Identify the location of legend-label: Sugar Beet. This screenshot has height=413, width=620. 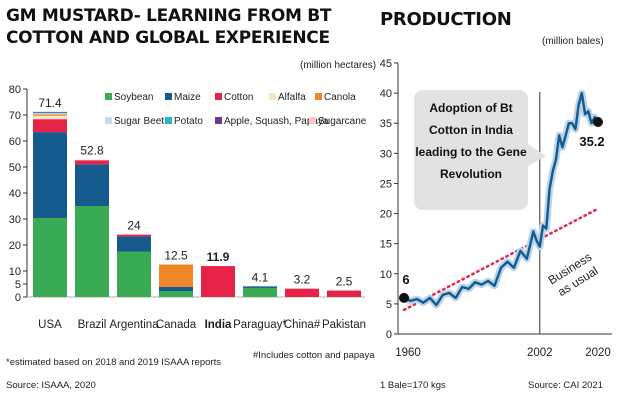
(139, 121).